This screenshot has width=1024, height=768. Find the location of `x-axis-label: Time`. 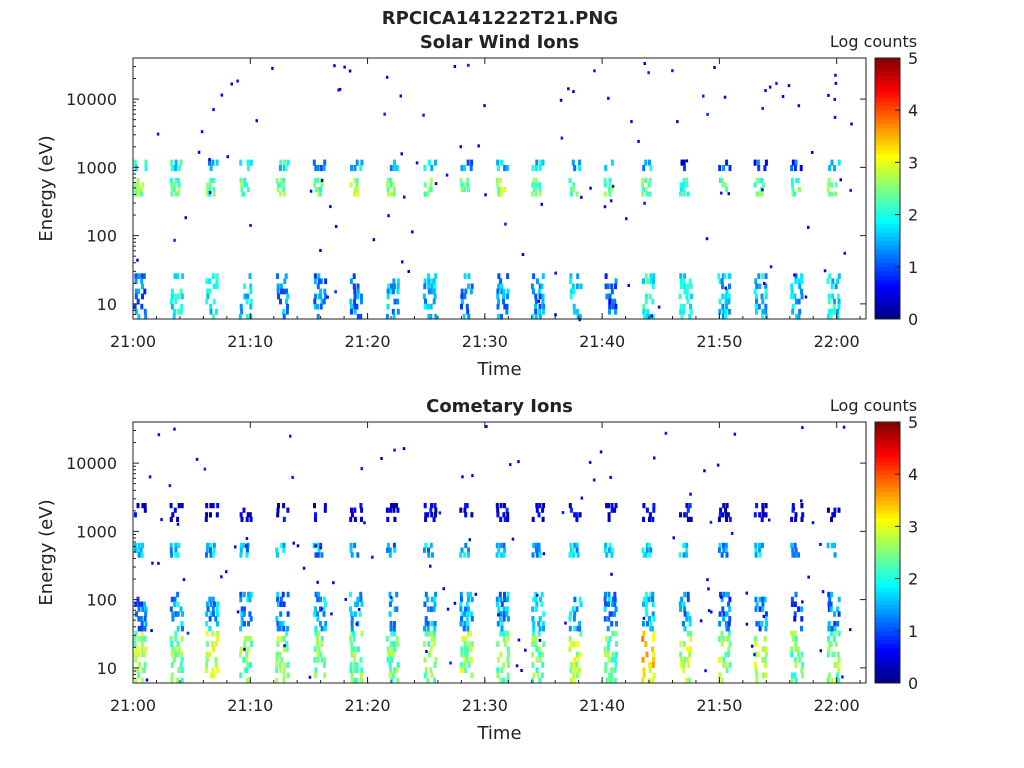

x-axis-label: Time is located at coordinates (498, 369).